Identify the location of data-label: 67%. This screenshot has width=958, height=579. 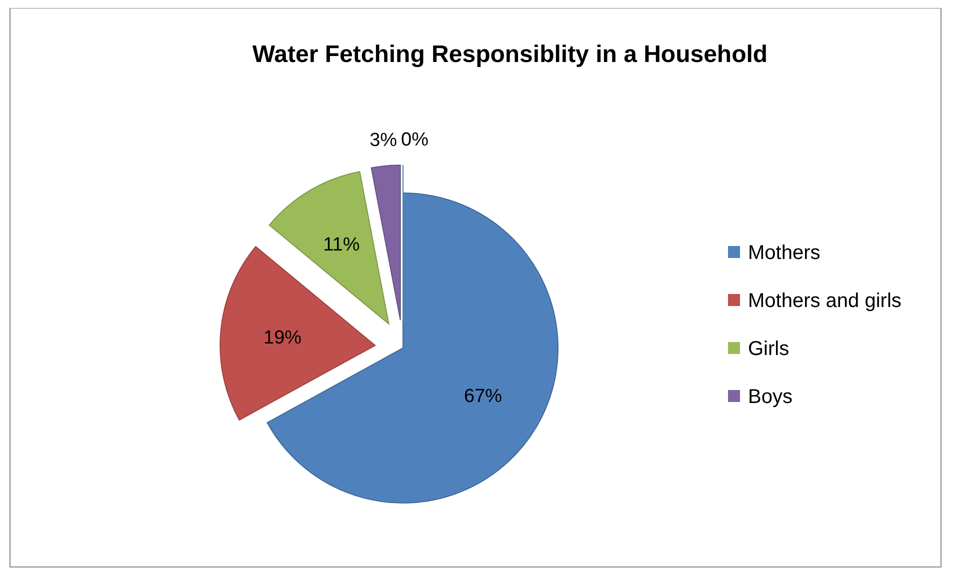
(483, 396).